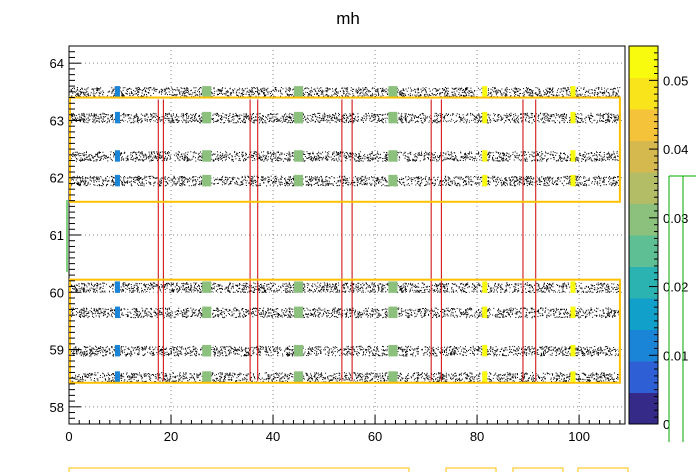  Describe the element at coordinates (343, 429) in the screenshot. I see `x-axis: 0 20 40 60 80 100` at that location.